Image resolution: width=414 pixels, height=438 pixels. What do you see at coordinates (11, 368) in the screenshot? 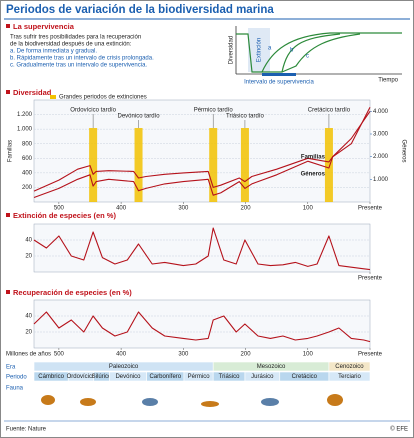
I see `era-label: Era` at bounding box center [11, 368].